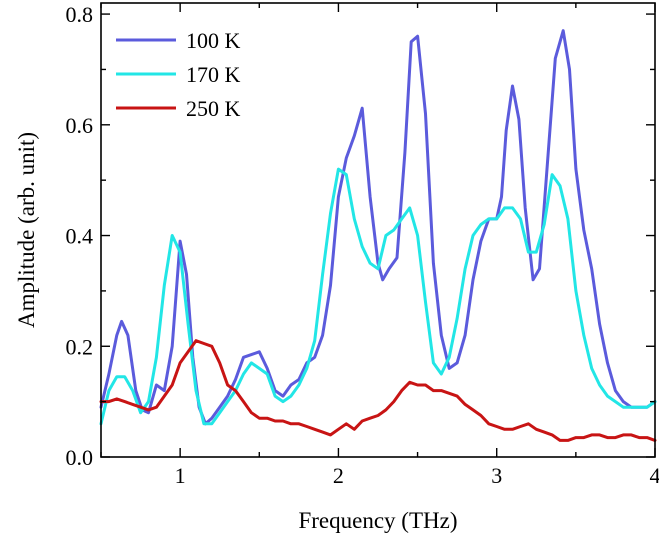 The width and height of the screenshot is (659, 547). Describe the element at coordinates (377, 520) in the screenshot. I see `x-axis-title: Frequency (THz)` at that location.